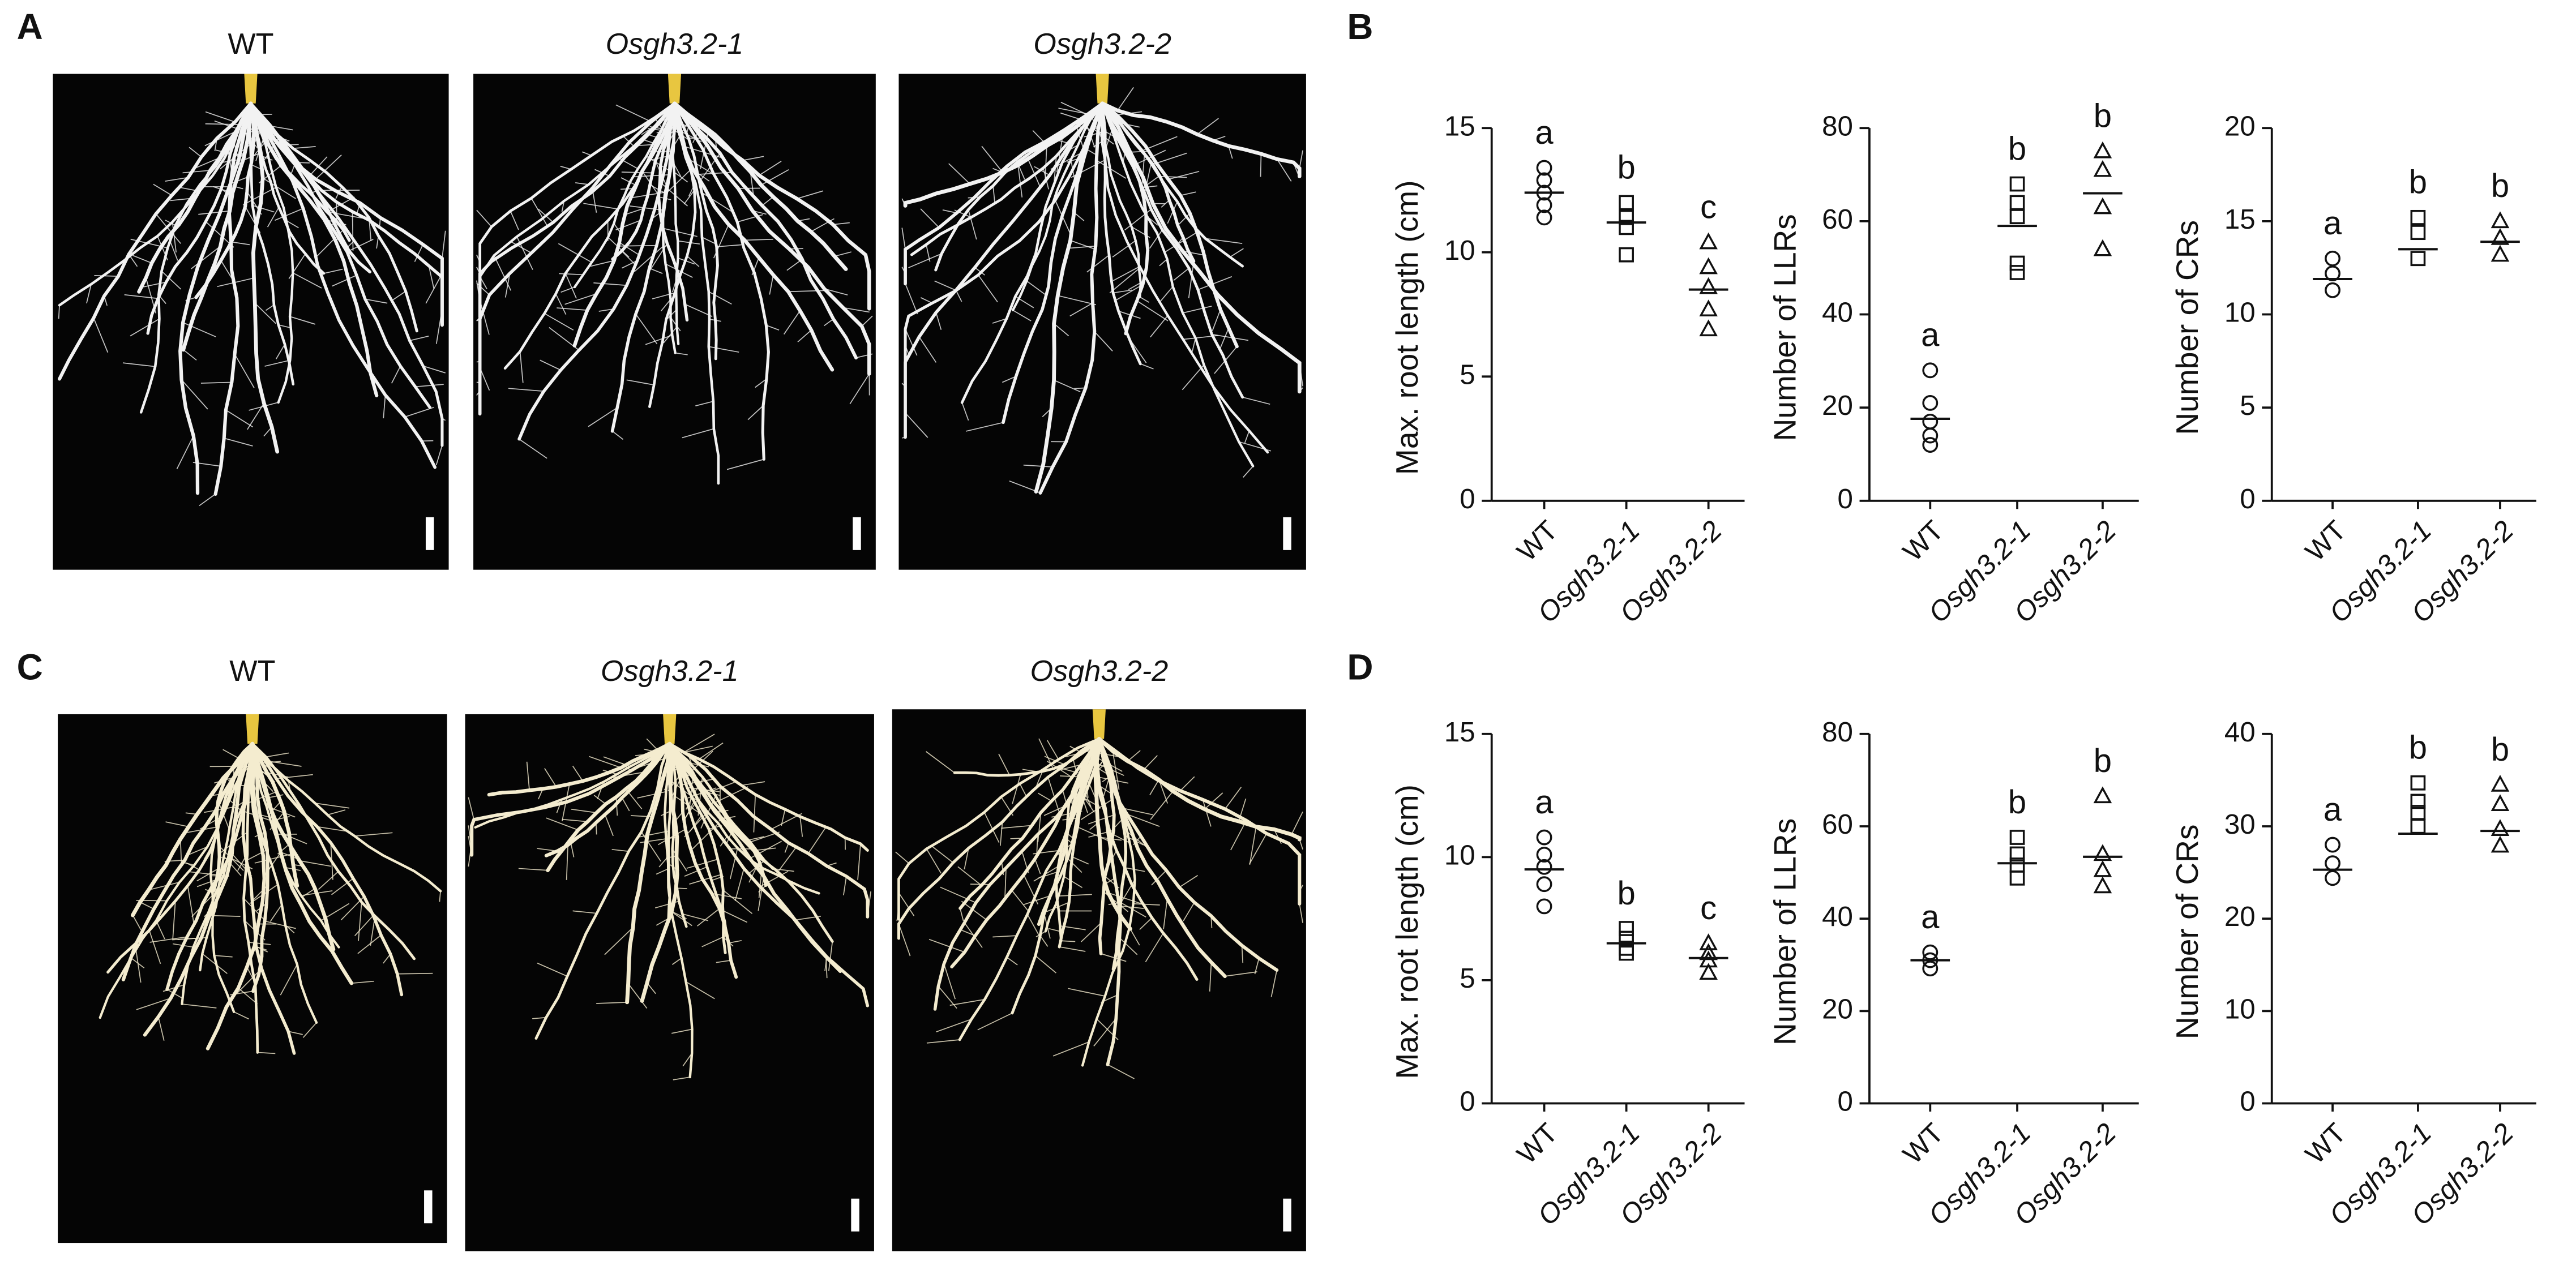 This screenshot has height=1261, width=2576. I want to click on significance-letter: a, so click(1544, 132).